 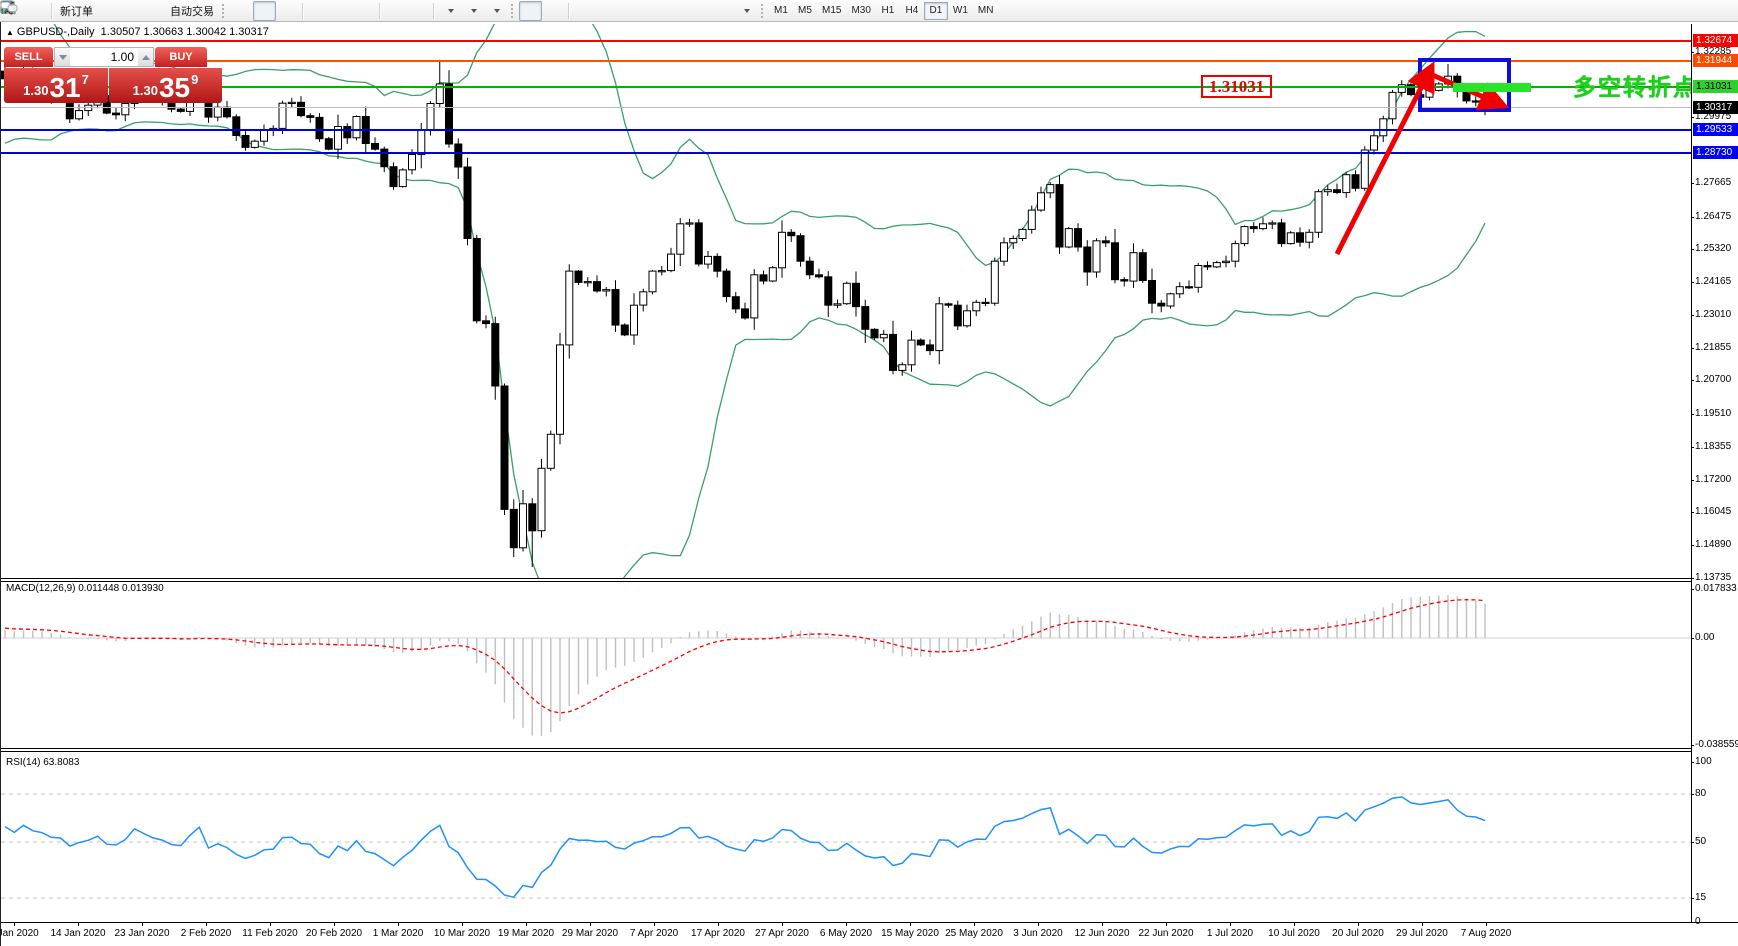 I want to click on volume-value: 1.00, so click(x=104, y=57).